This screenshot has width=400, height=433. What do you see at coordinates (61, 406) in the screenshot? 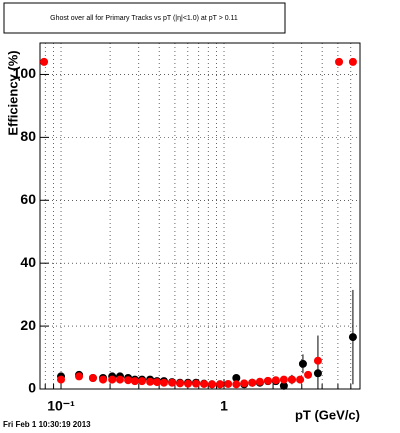
I see `x-tick-label: 10⁻¹` at bounding box center [61, 406].